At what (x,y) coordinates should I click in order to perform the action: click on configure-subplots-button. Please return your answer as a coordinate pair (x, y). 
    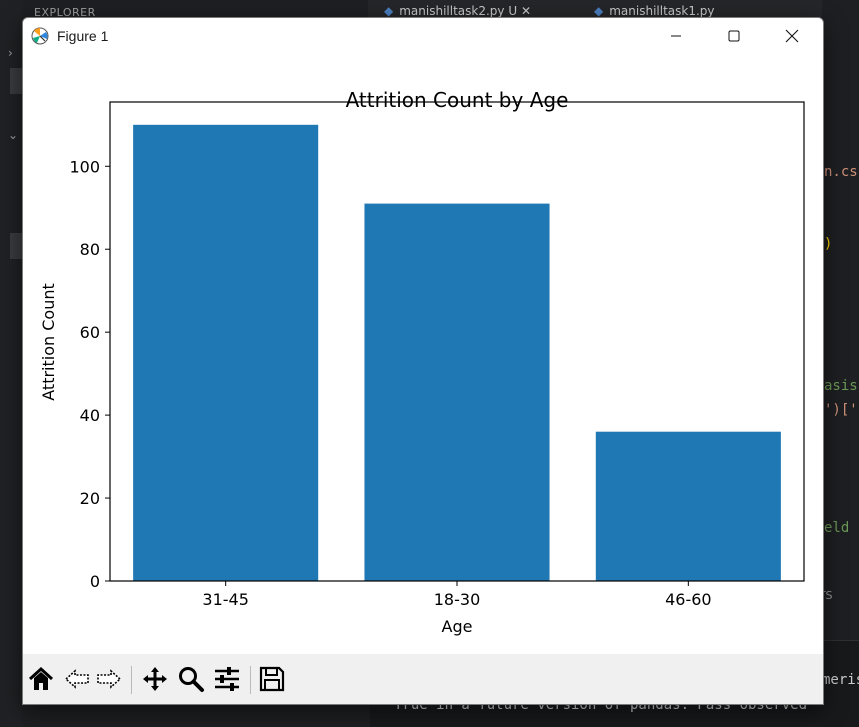
    Looking at the image, I should click on (227, 679).